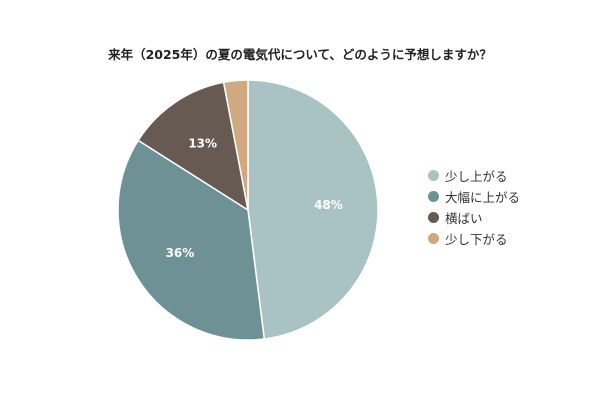 Image resolution: width=600 pixels, height=400 pixels. I want to click on chart-title: 来年（2025年）の夏の電気代について、どのように予想しますか？, so click(300, 54).